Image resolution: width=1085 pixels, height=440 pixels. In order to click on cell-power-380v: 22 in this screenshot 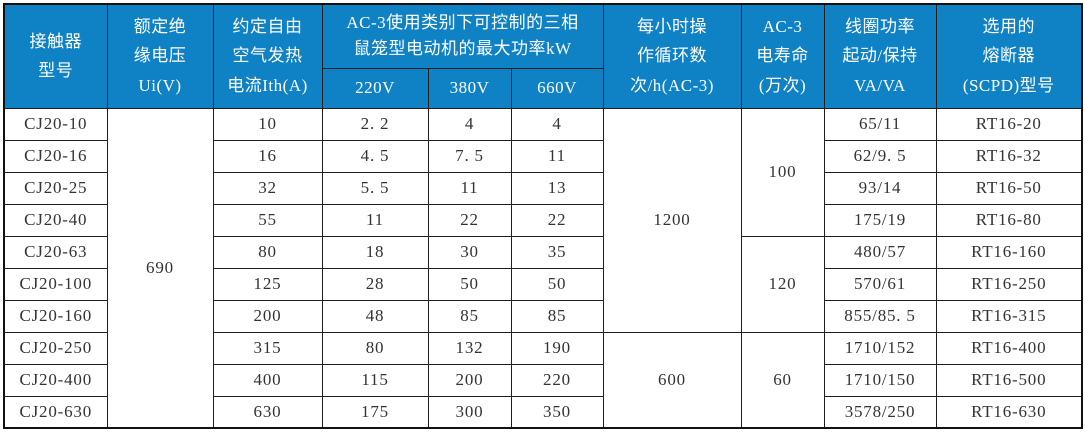, I will do `click(469, 220)`.